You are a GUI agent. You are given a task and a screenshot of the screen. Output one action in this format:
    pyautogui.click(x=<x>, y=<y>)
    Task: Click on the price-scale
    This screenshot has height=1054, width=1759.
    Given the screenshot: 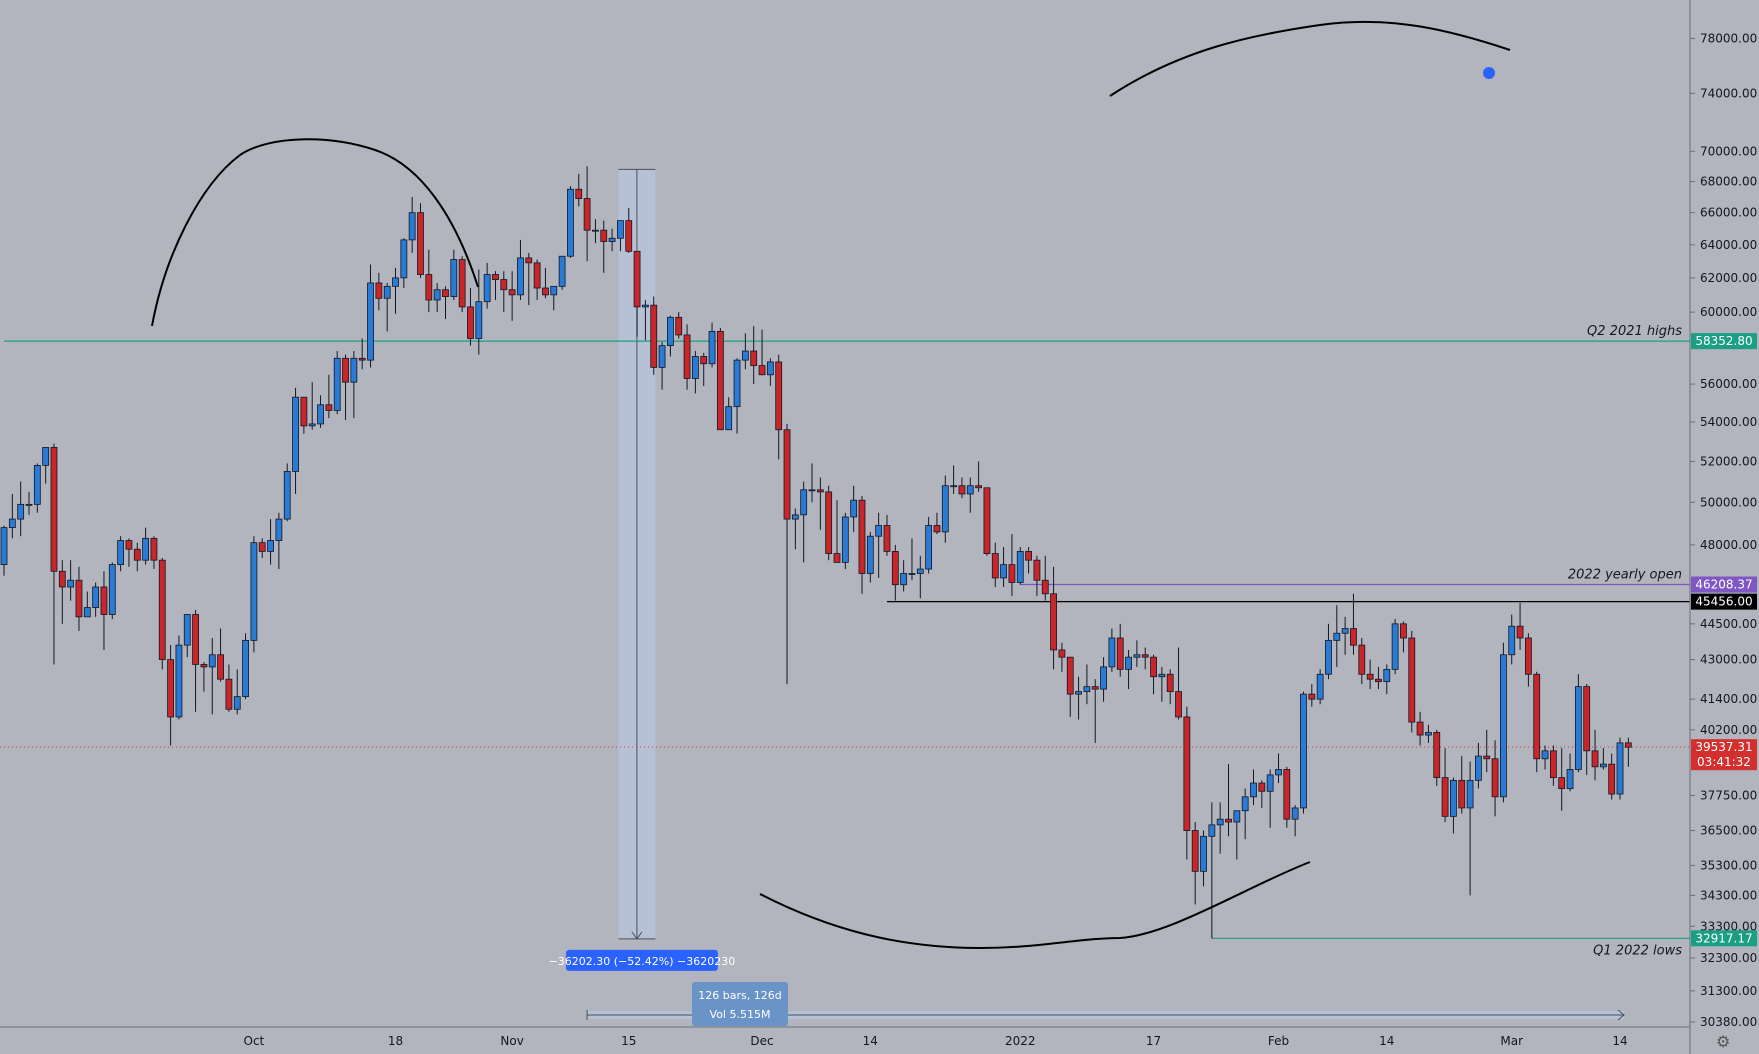 What is the action you would take?
    pyautogui.click(x=1724, y=527)
    